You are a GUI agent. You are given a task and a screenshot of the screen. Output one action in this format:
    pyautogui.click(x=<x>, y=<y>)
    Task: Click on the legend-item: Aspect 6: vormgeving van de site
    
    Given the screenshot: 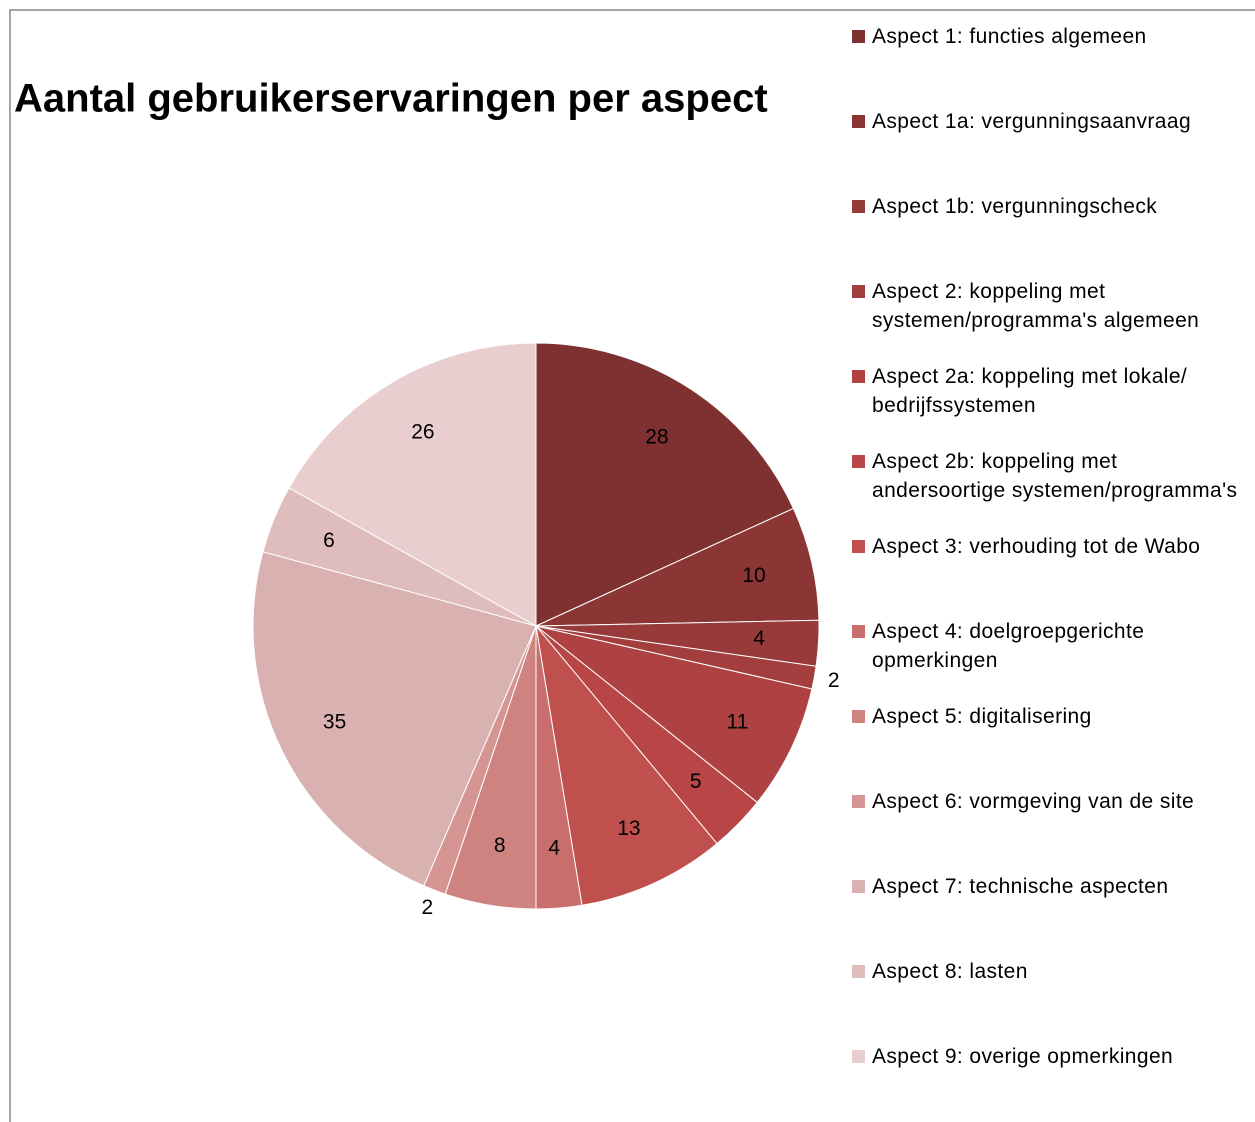 What is the action you would take?
    pyautogui.click(x=1049, y=801)
    